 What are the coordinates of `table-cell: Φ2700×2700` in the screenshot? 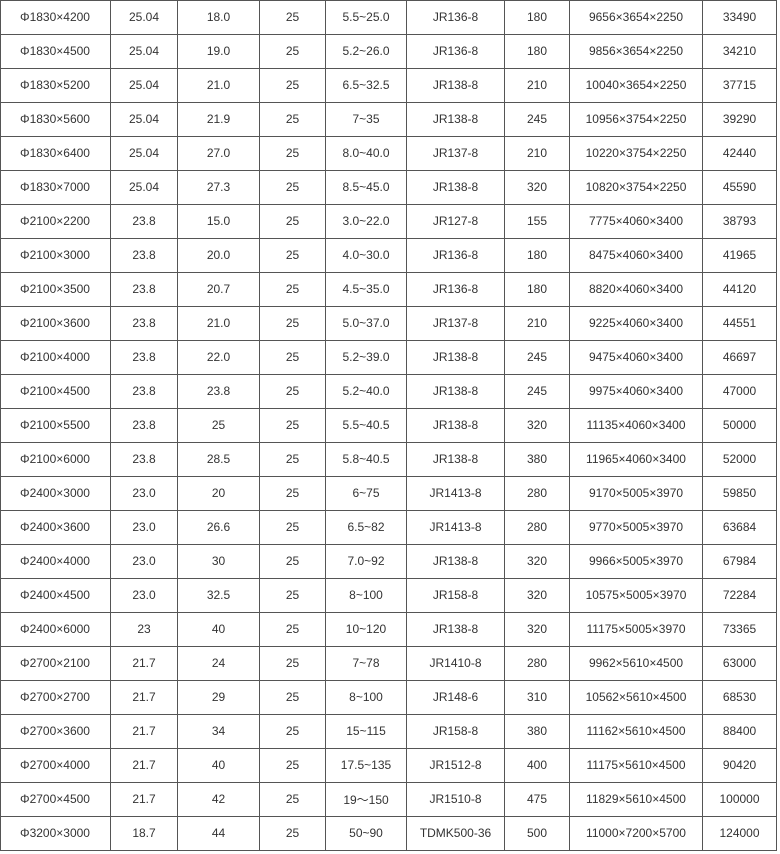 It's located at (55, 697).